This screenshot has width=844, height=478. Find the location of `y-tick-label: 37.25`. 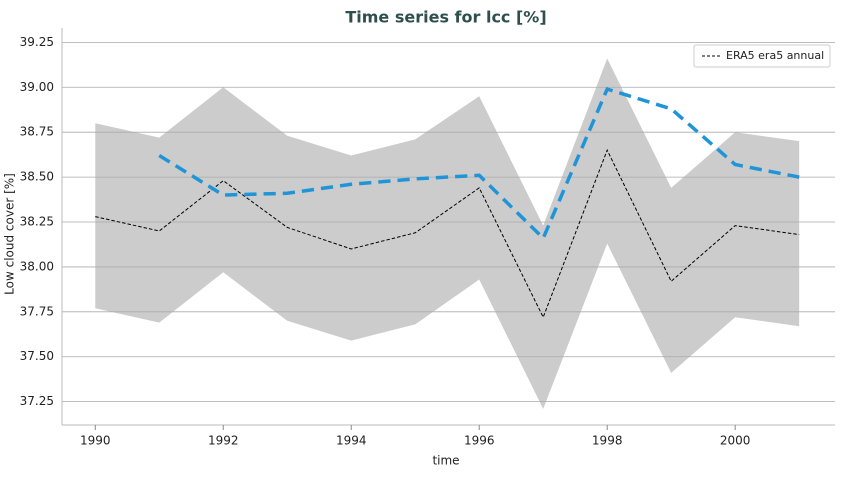

y-tick-label: 37.25 is located at coordinates (37, 401).